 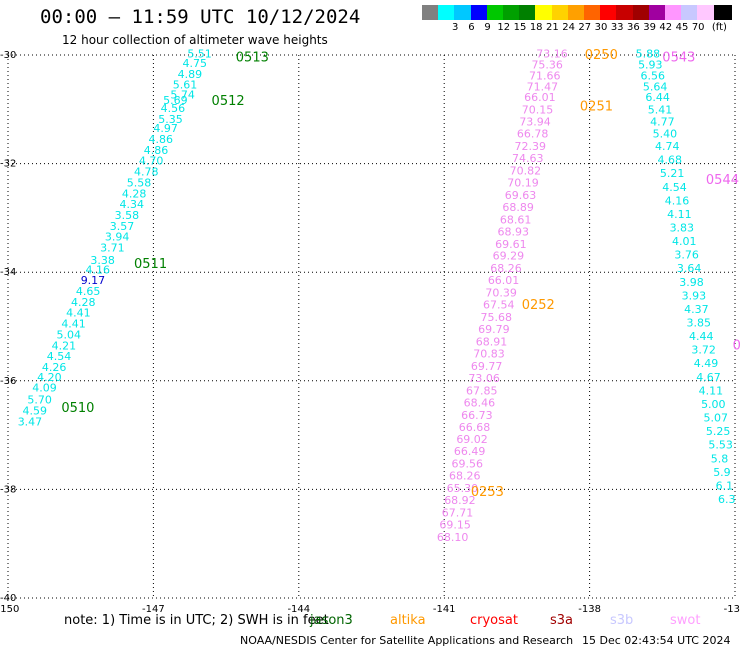 I want to click on swh-value: 5.64, so click(x=655, y=86).